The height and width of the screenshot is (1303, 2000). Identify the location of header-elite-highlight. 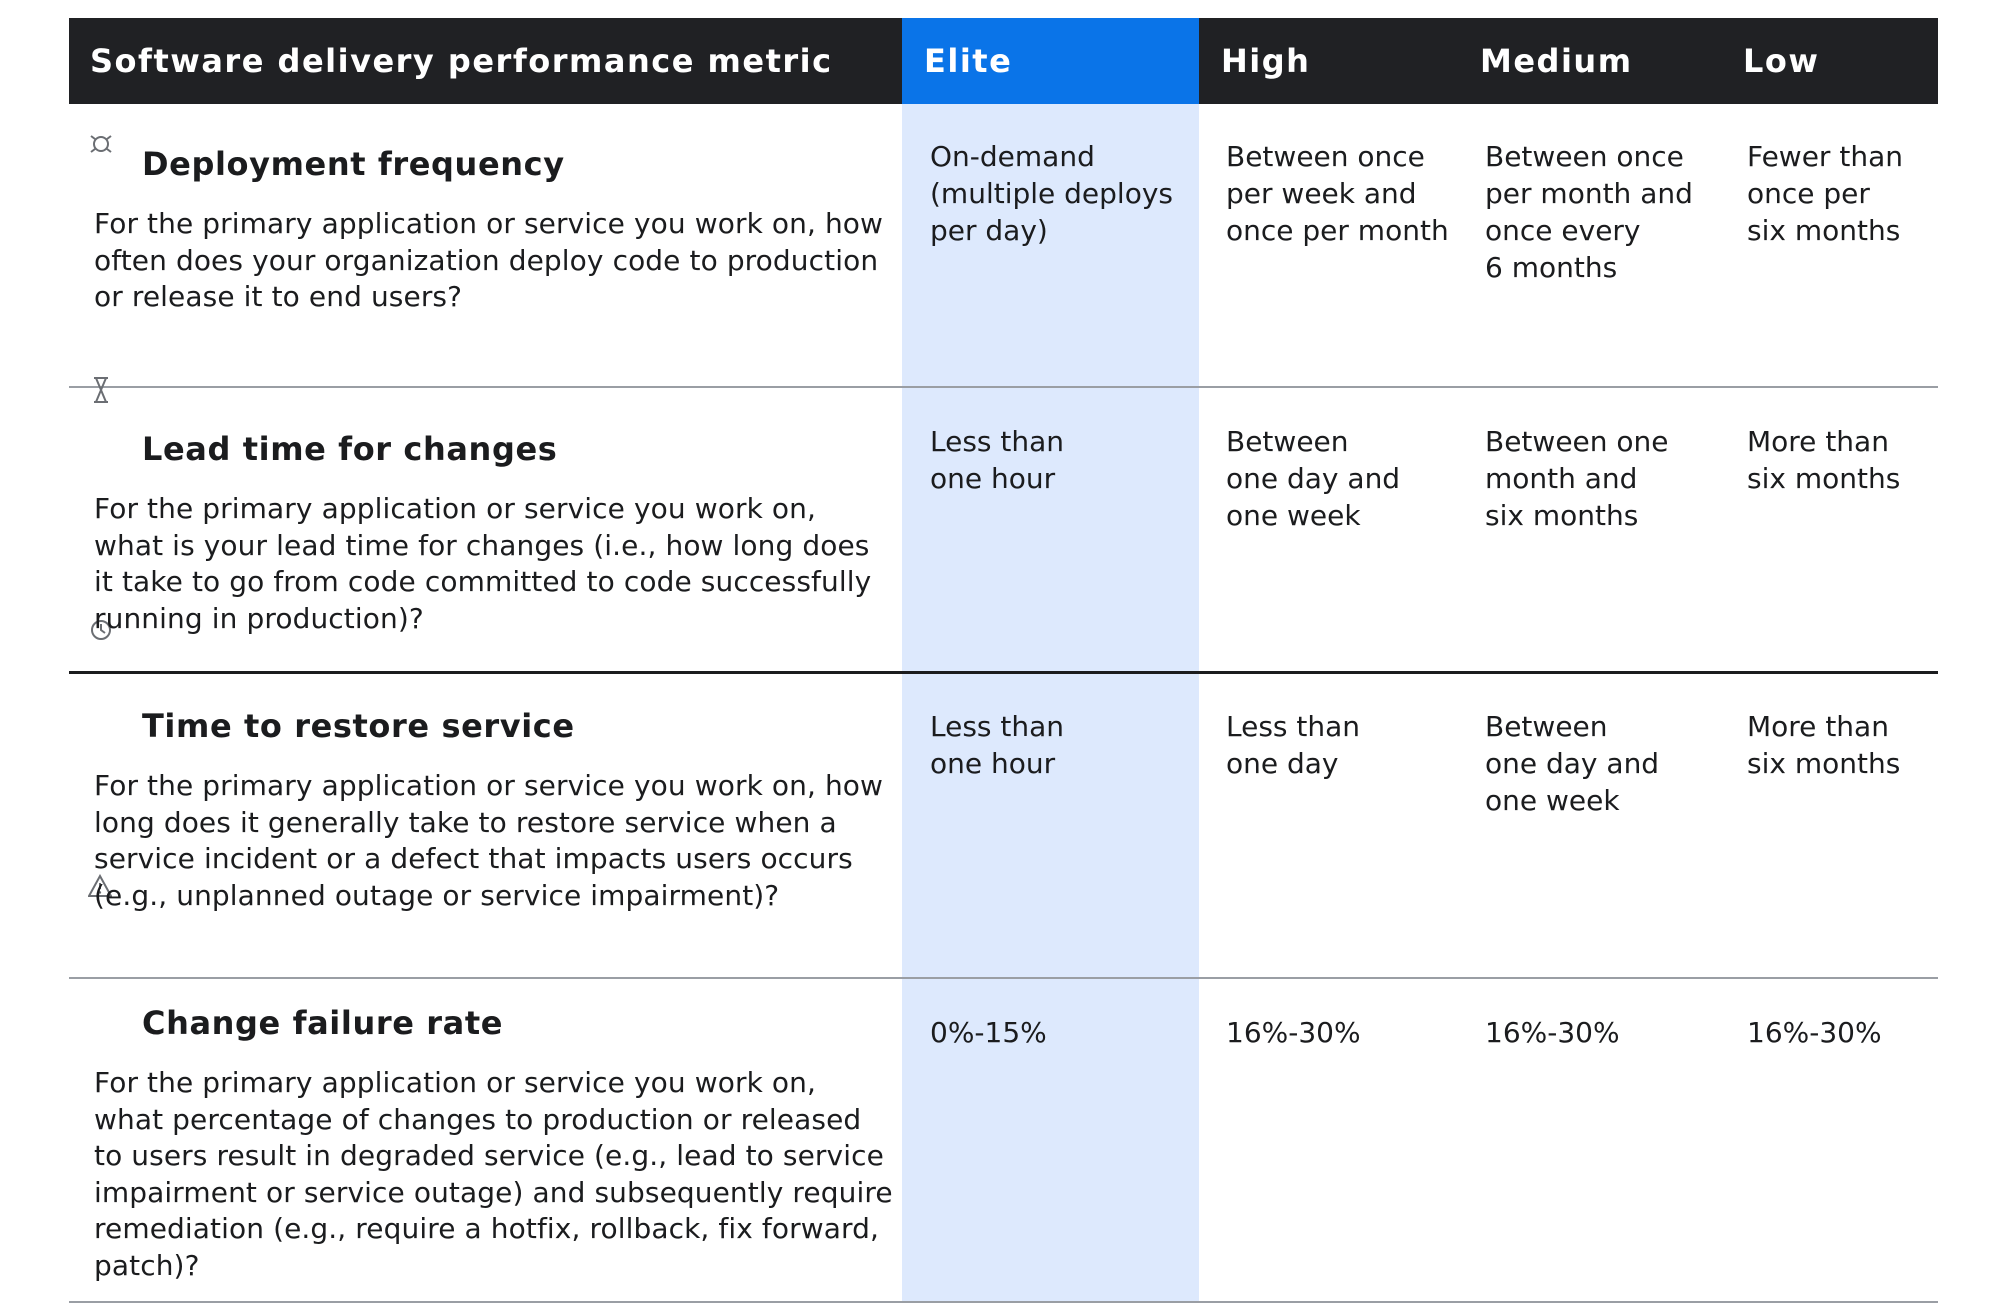
(1050, 61).